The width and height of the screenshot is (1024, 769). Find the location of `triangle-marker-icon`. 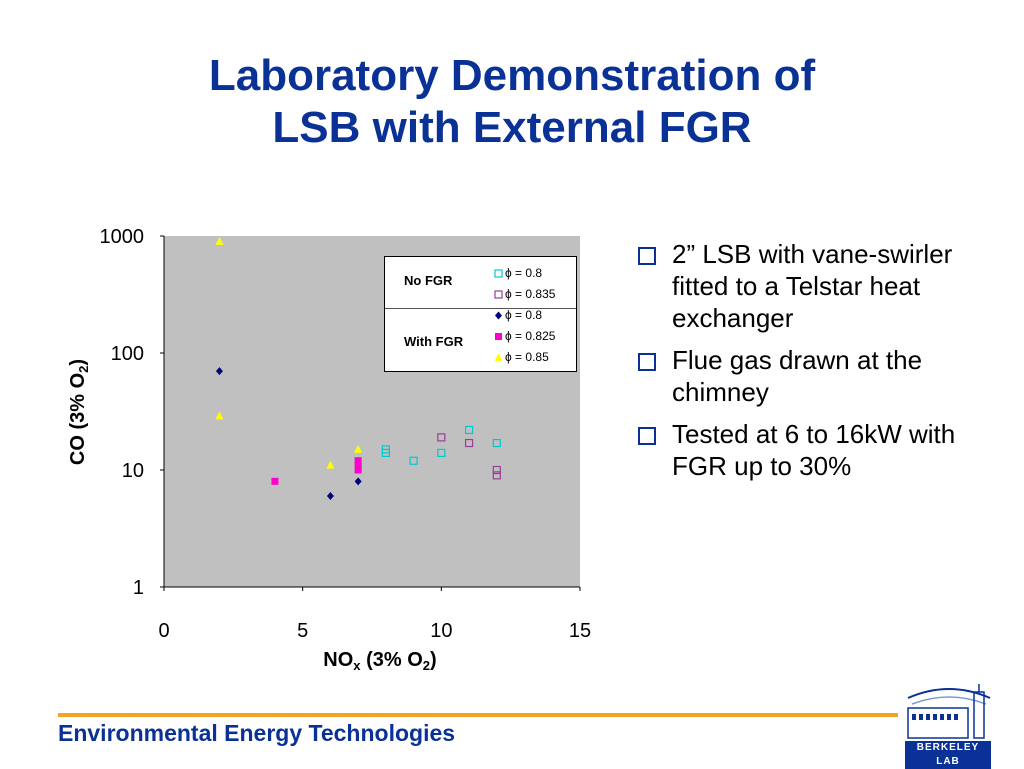

triangle-marker-icon is located at coordinates (498, 357).